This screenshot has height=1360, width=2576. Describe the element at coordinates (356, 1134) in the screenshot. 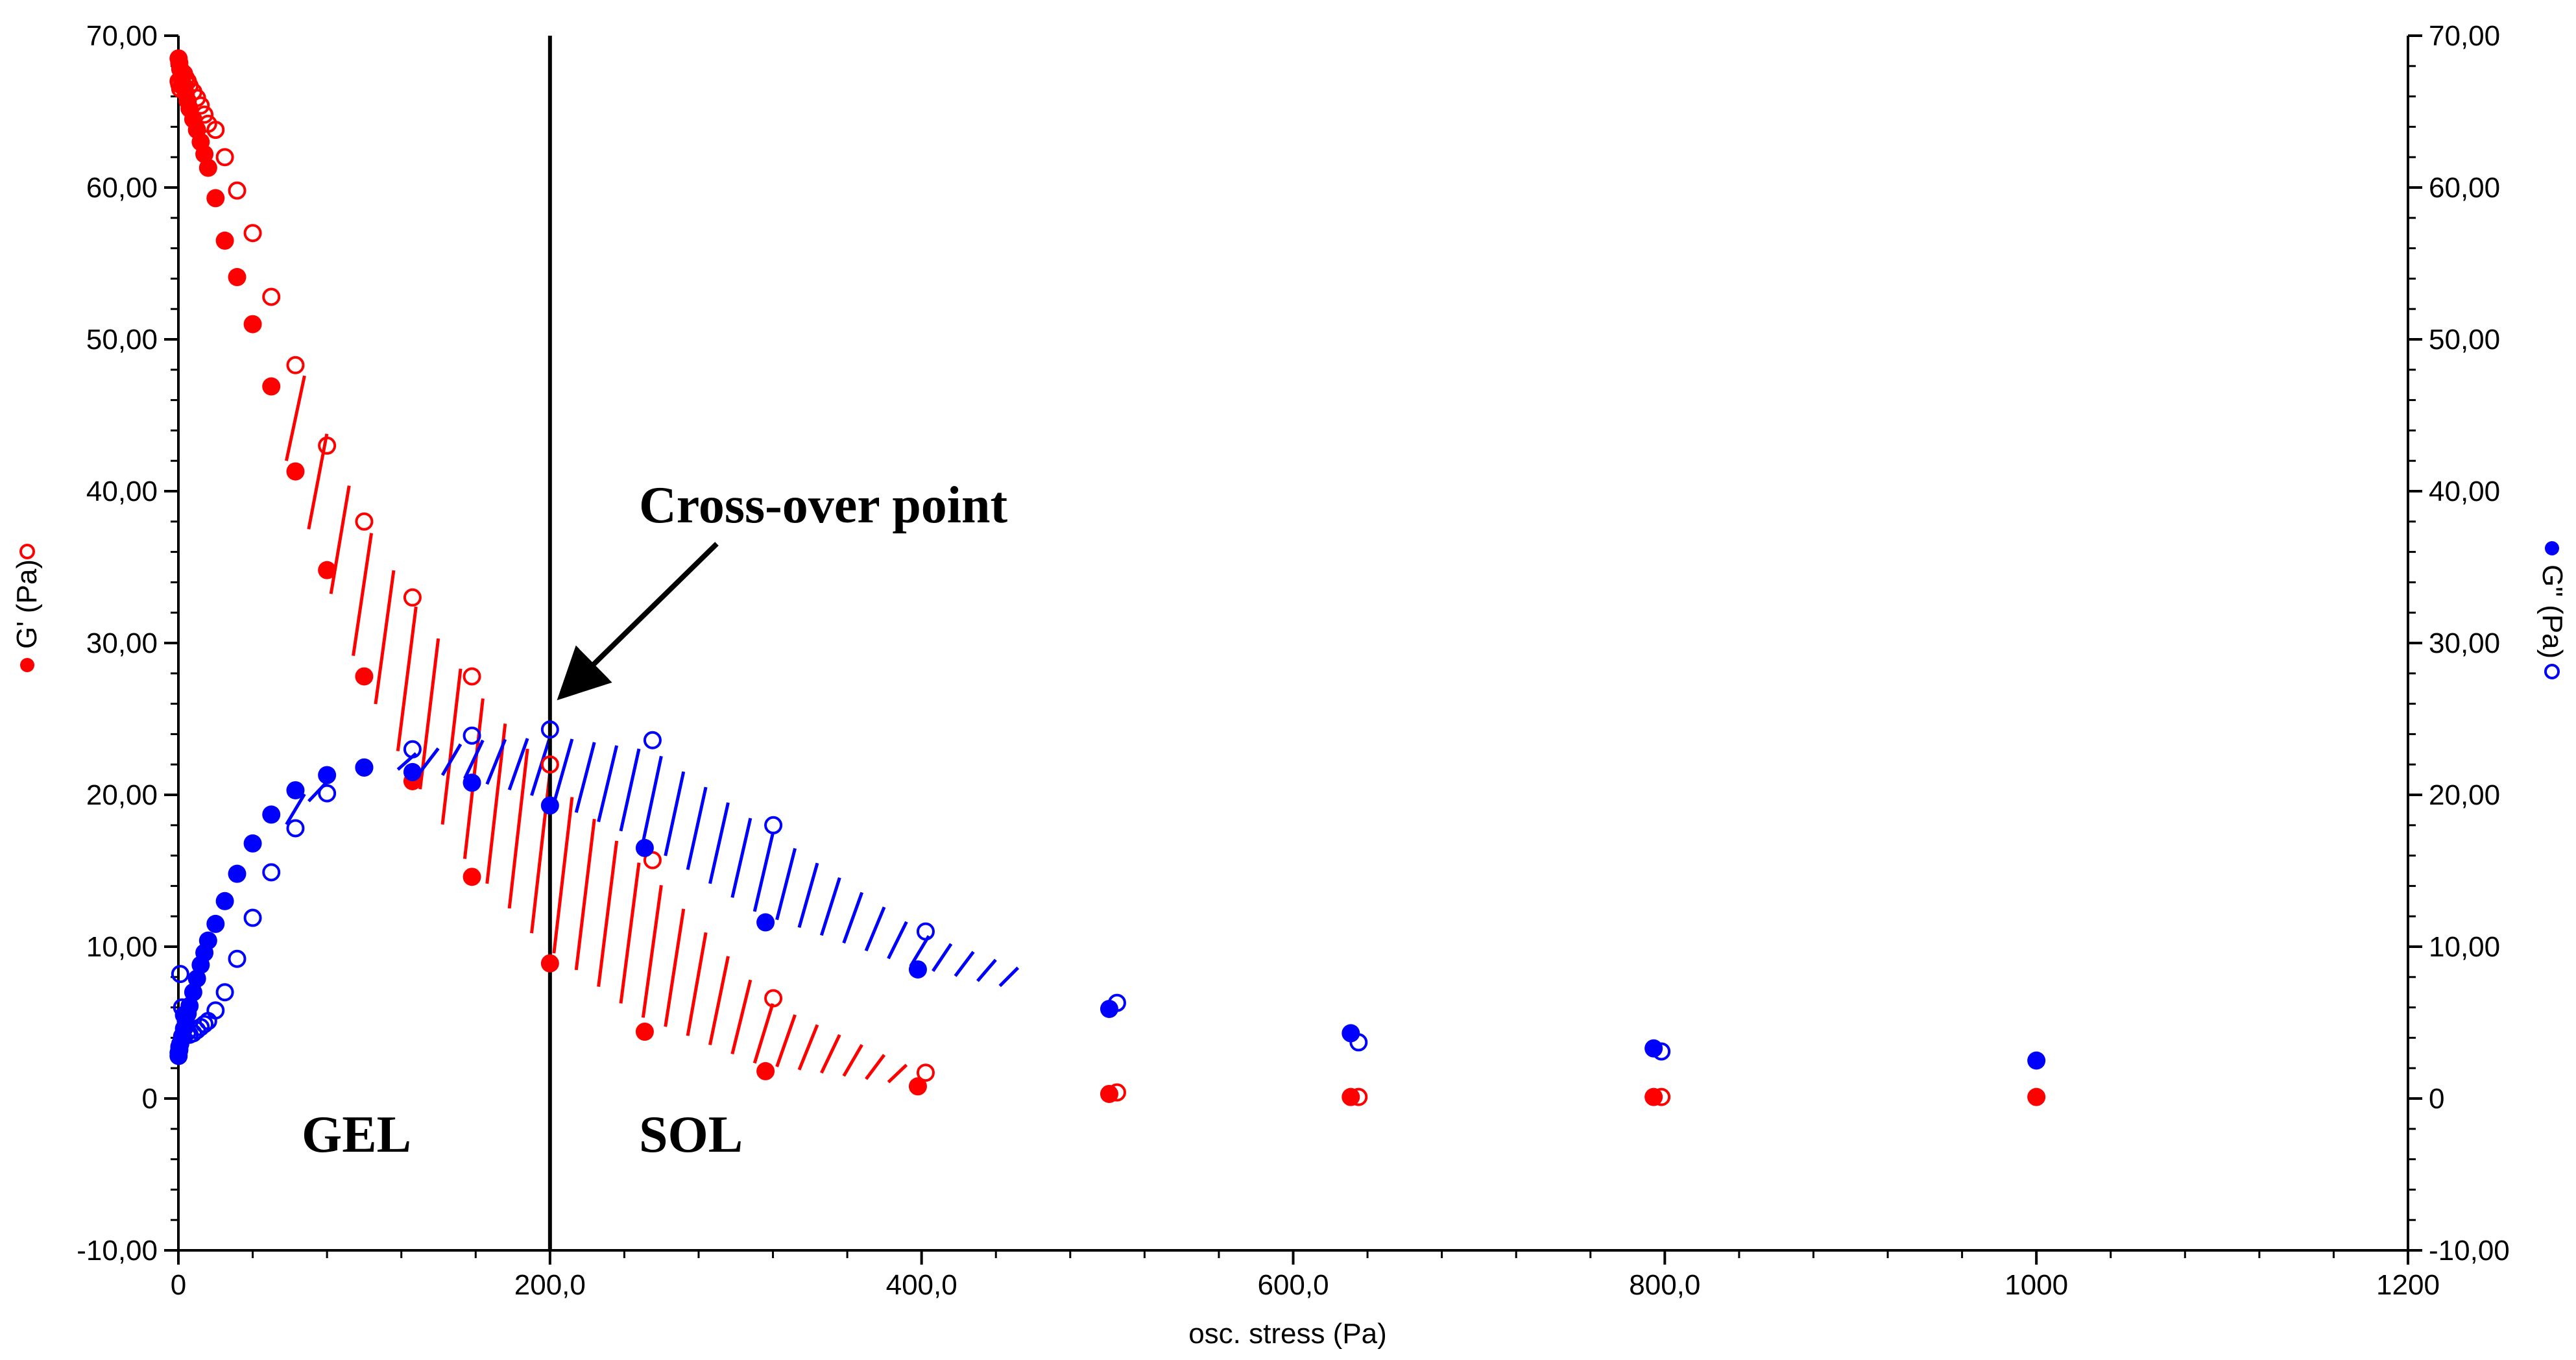

I see `gel-label: GEL` at that location.